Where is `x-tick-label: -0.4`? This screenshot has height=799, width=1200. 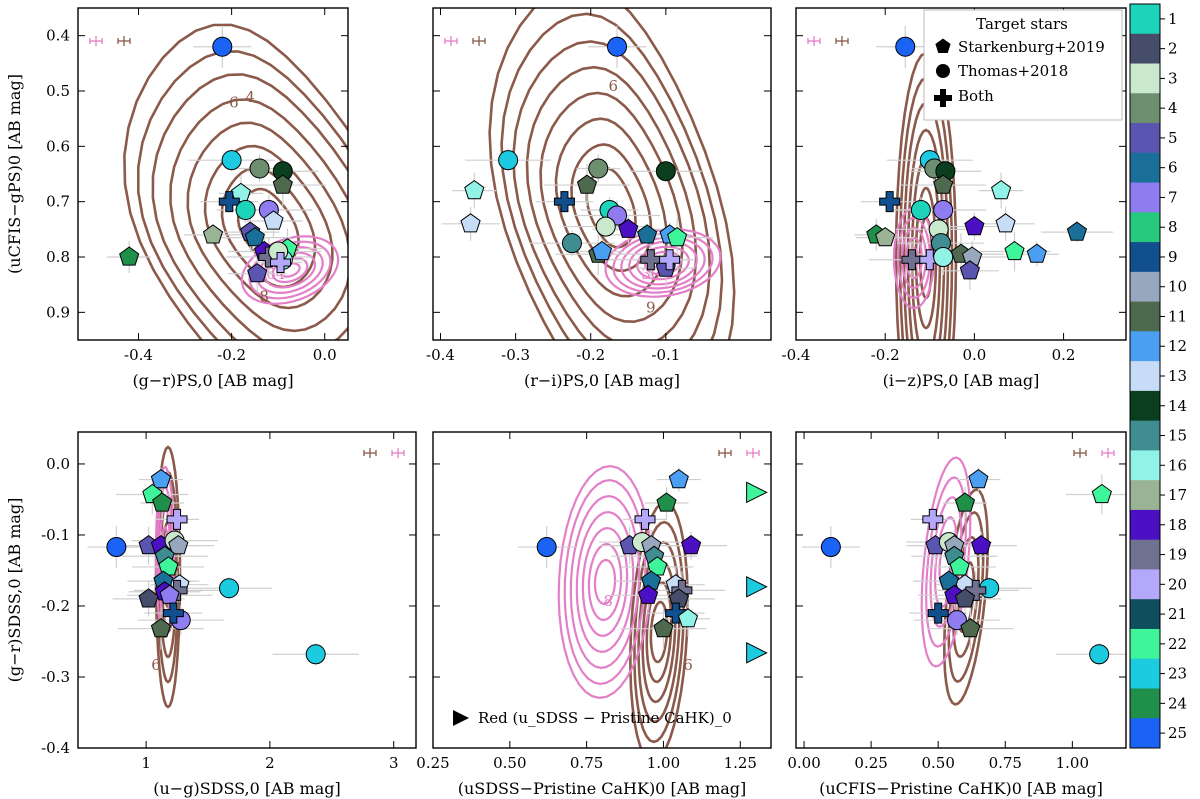
x-tick-label: -0.4 is located at coordinates (796, 355).